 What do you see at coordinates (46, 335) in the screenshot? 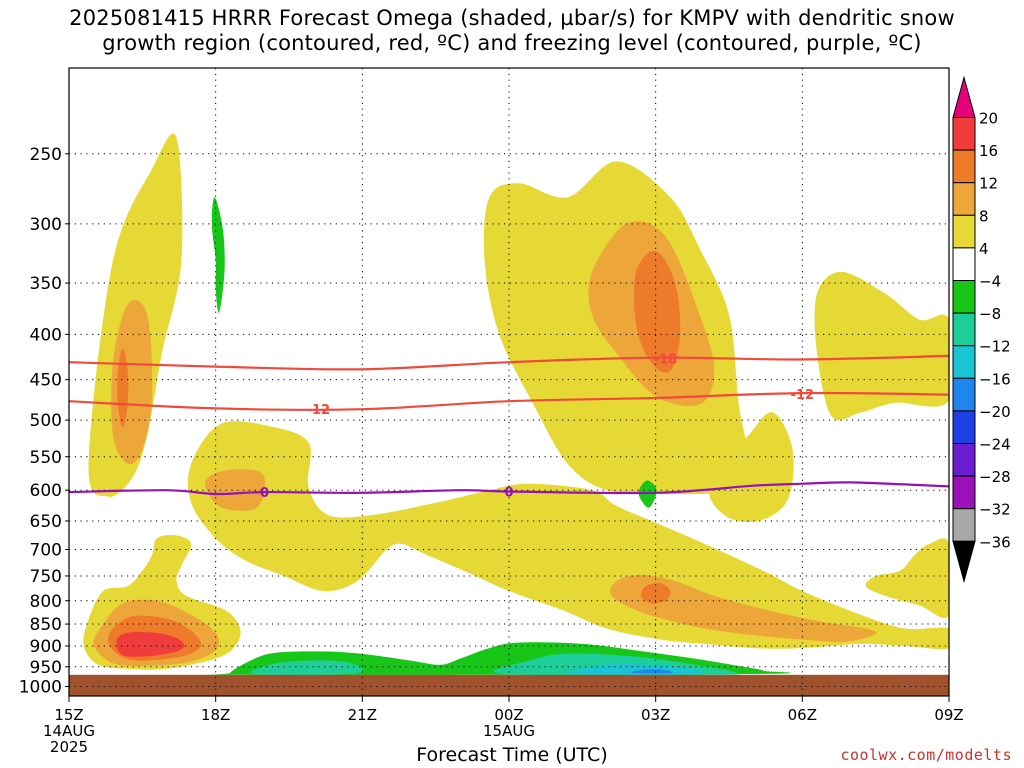
I see `y-tick-label: 400` at bounding box center [46, 335].